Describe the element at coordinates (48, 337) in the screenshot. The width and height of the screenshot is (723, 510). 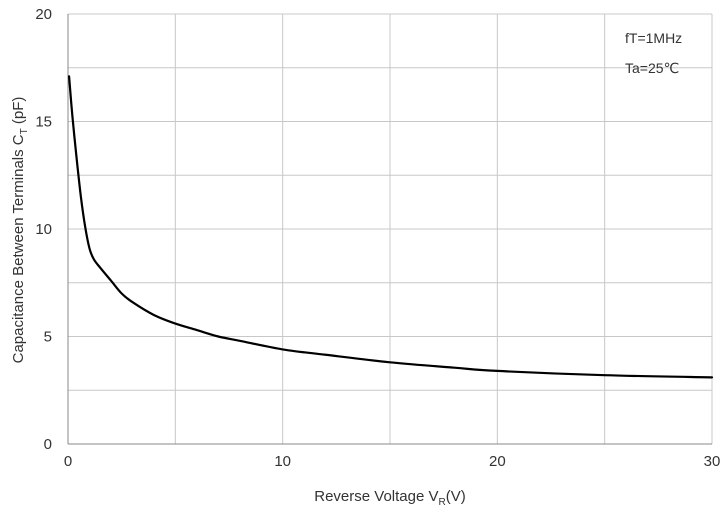
I see `y-tick-label: 5` at that location.